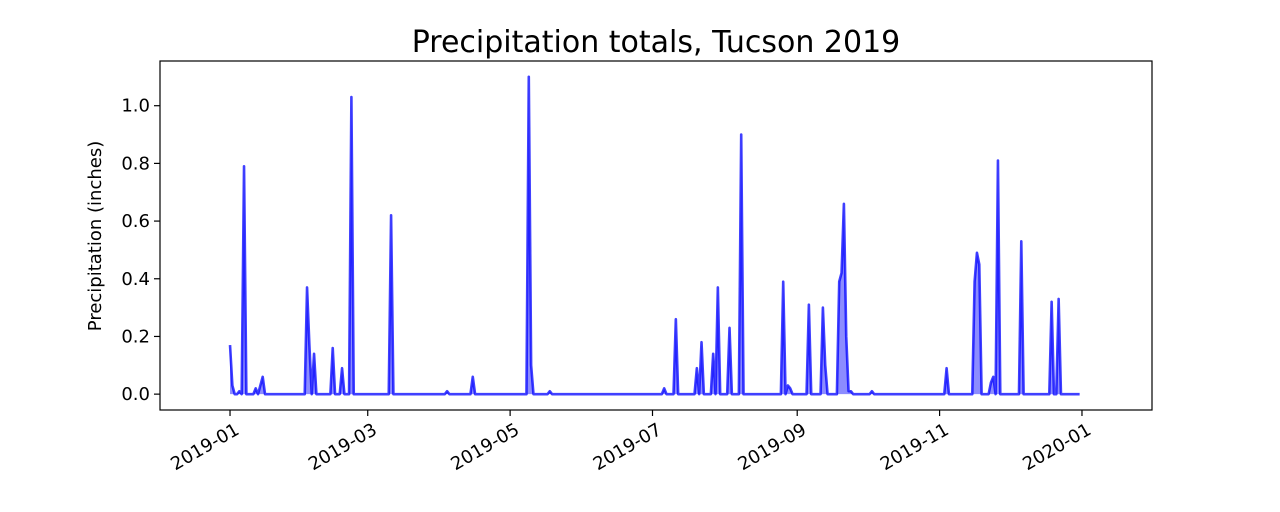 This screenshot has width=1280, height=512. What do you see at coordinates (656, 42) in the screenshot?
I see `chart-title: Precipitation totals, Tucson 2019` at bounding box center [656, 42].